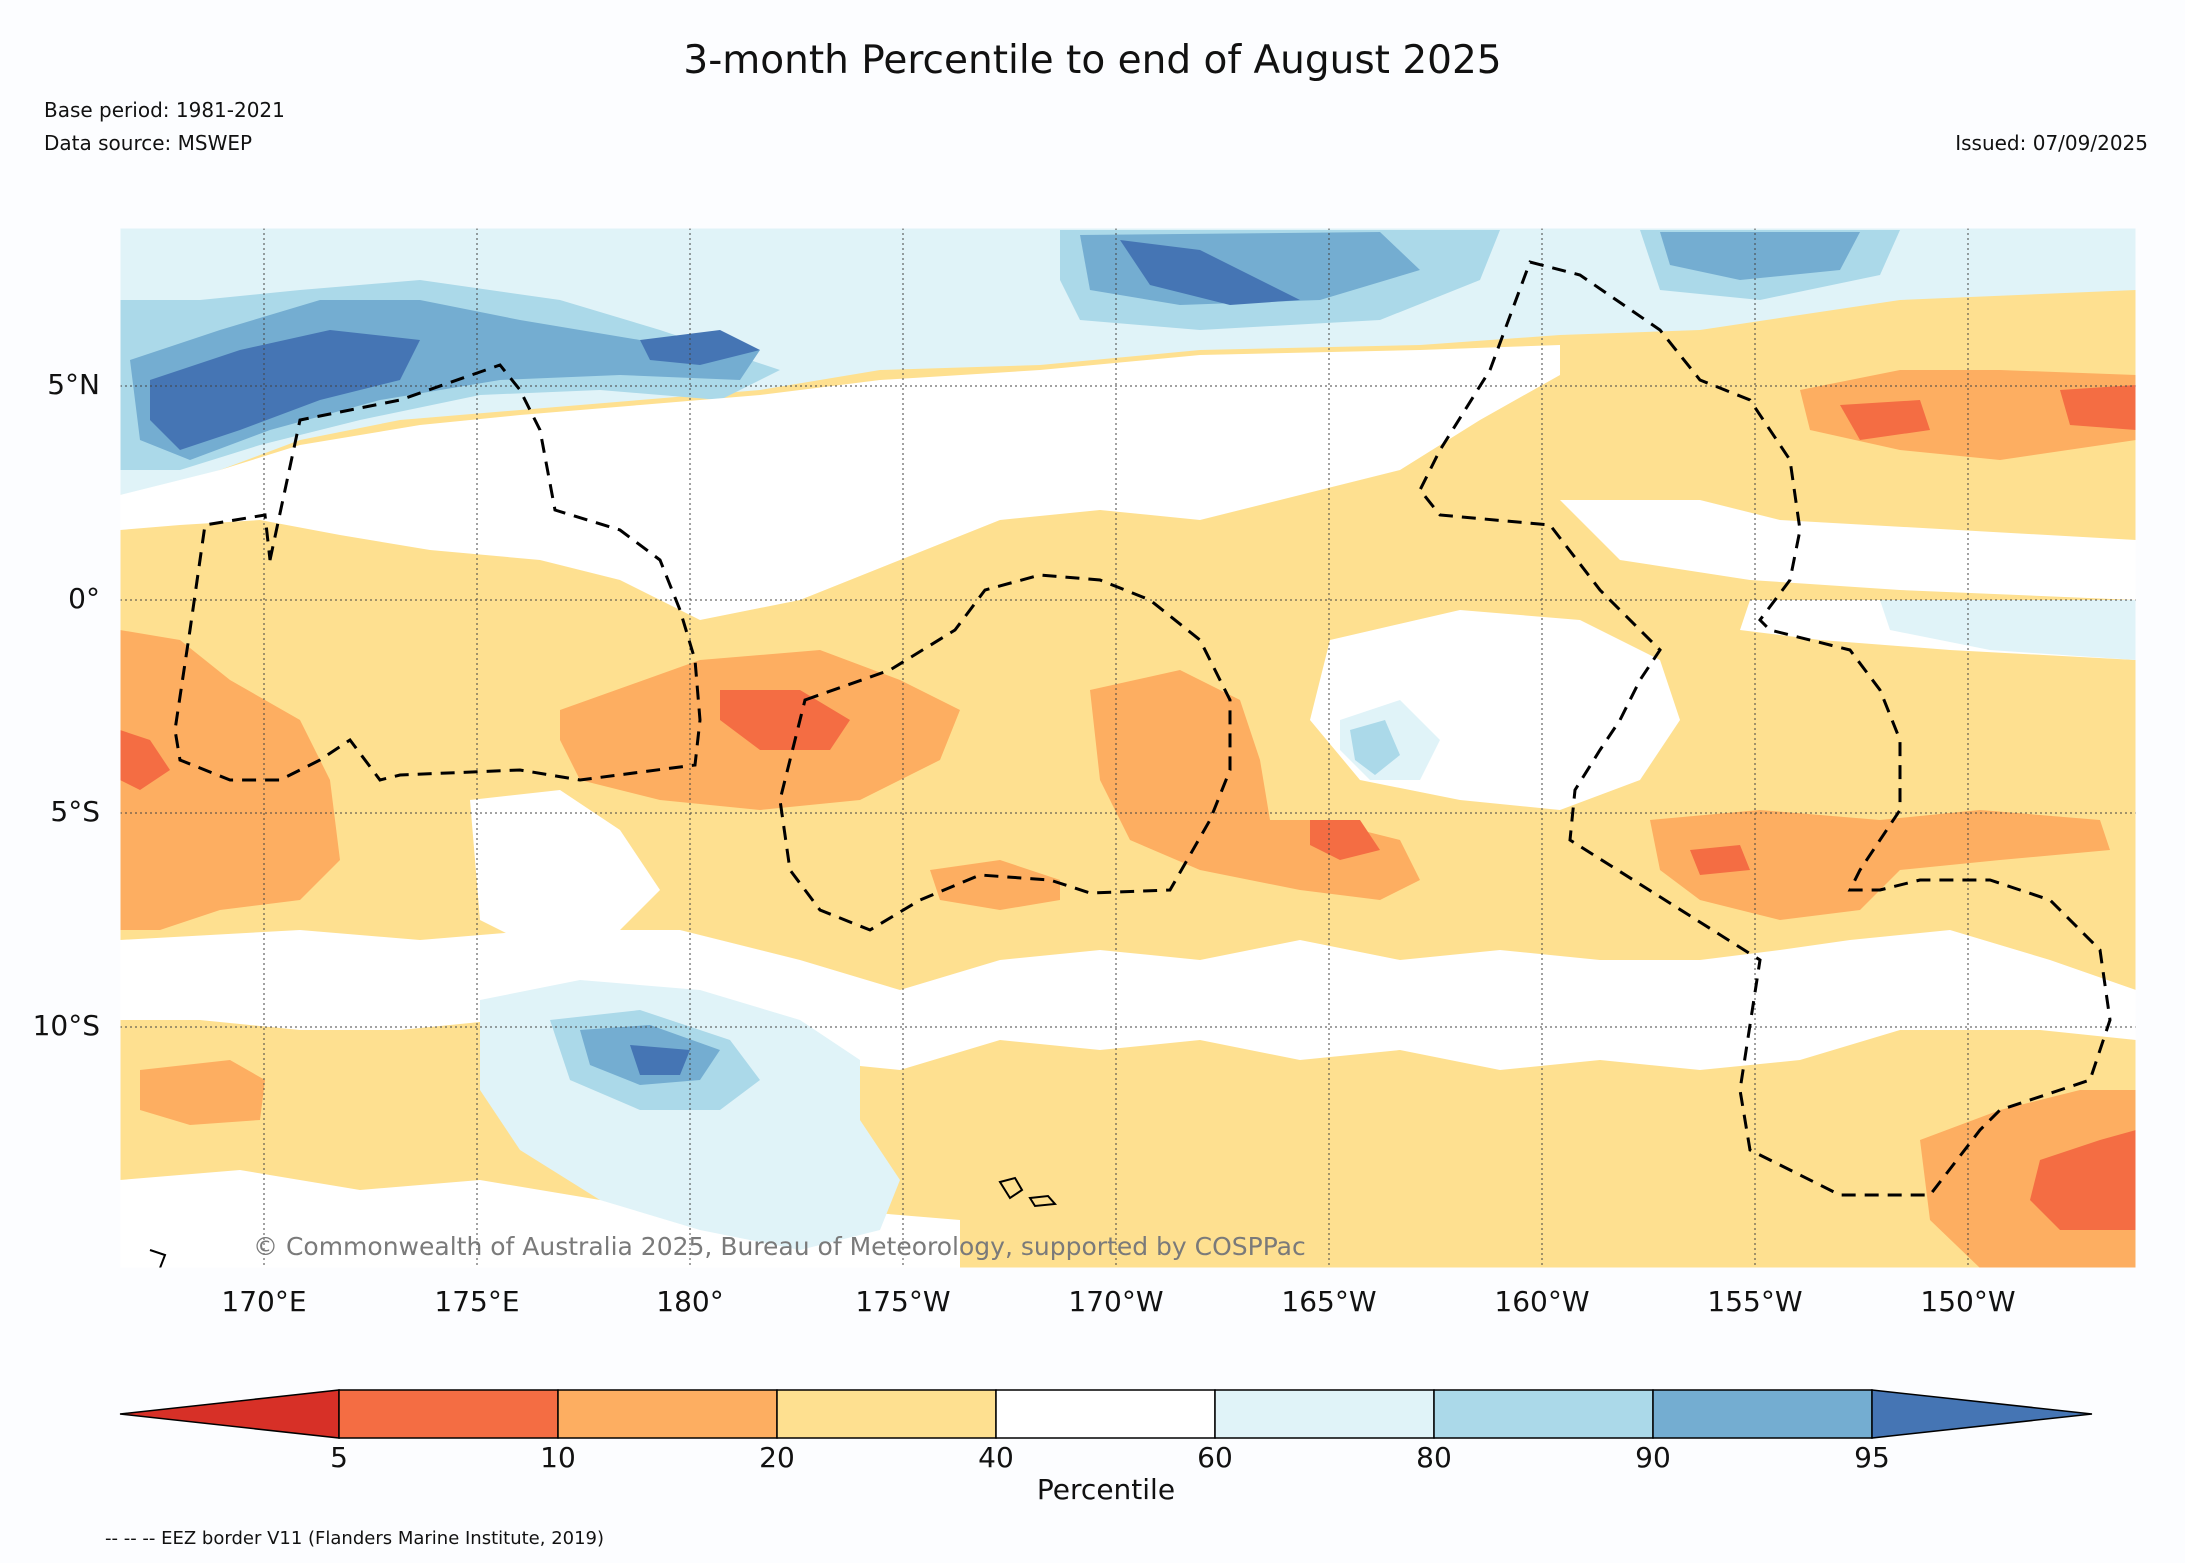  I want to click on dry-center-core, so click(1345, 840).